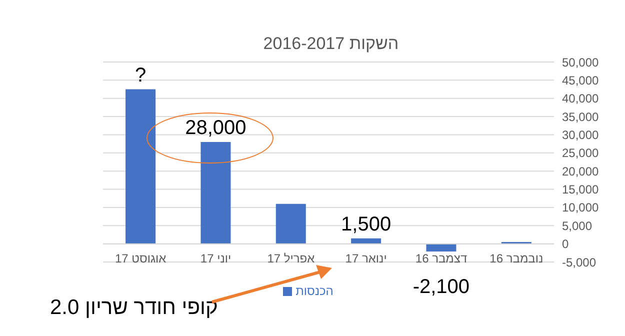 This screenshot has height=336, width=625. I want to click on y-tick-label: 5,000, so click(577, 225).